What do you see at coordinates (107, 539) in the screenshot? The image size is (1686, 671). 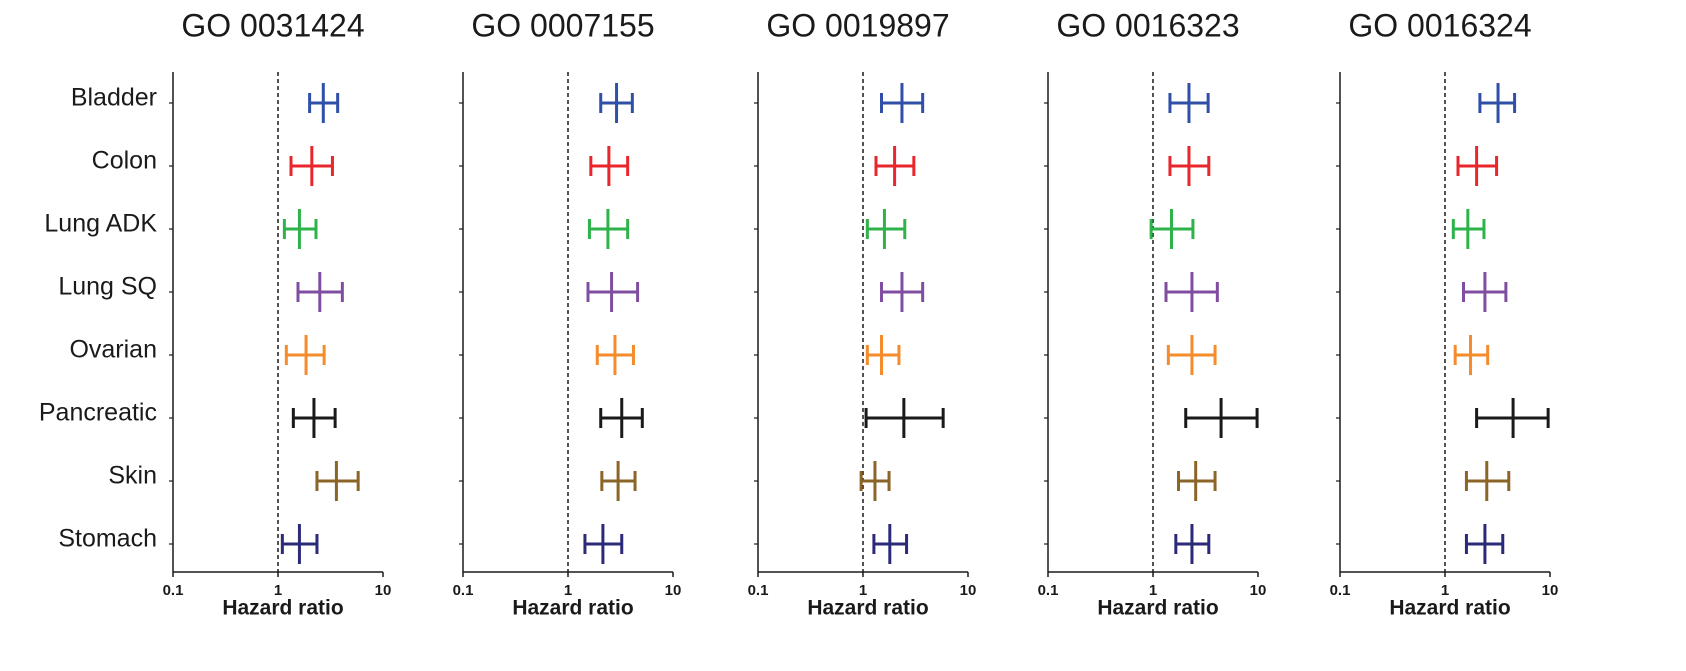 I see `category-label: Stomach` at bounding box center [107, 539].